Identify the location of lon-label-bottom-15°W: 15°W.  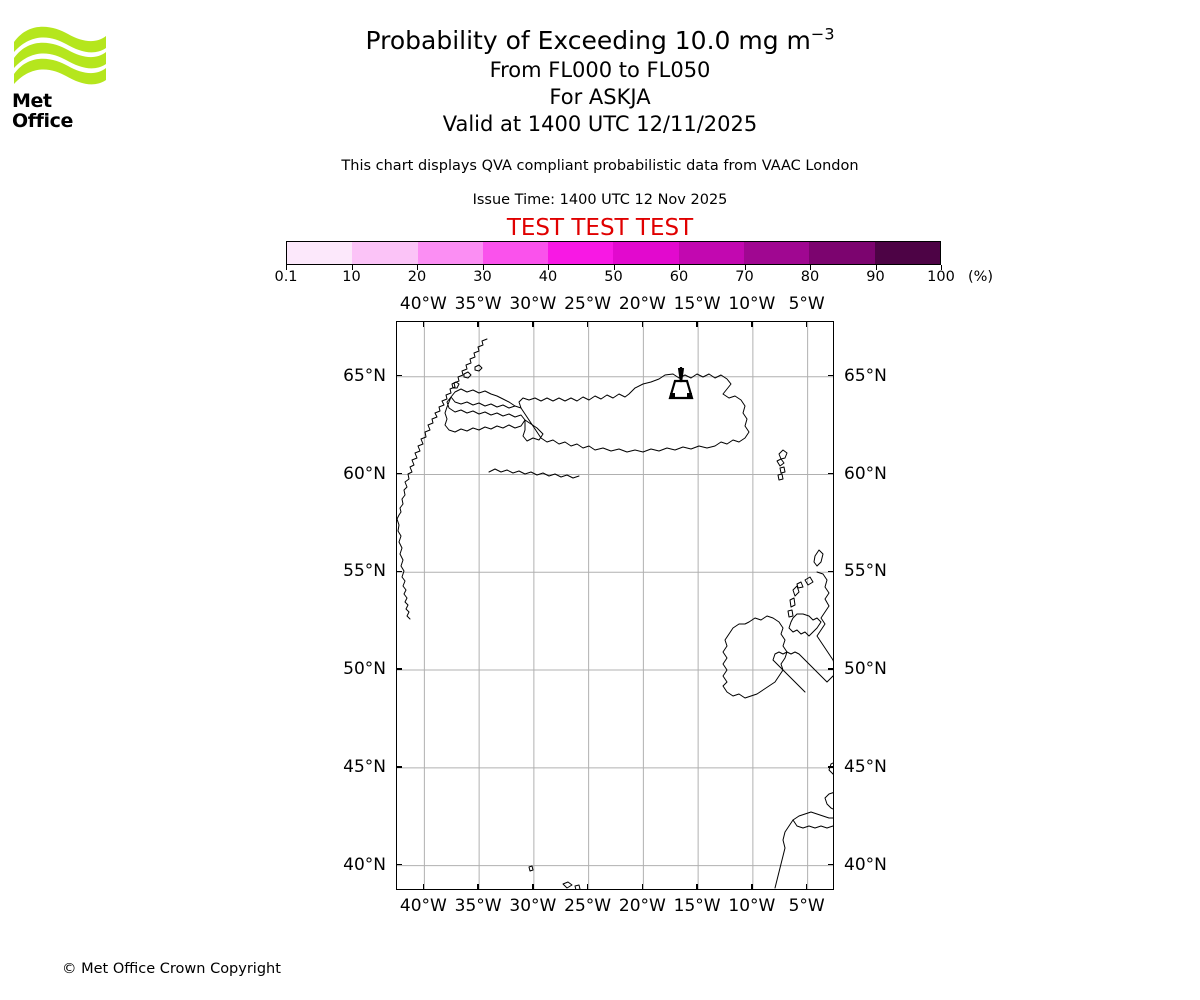
(697, 906).